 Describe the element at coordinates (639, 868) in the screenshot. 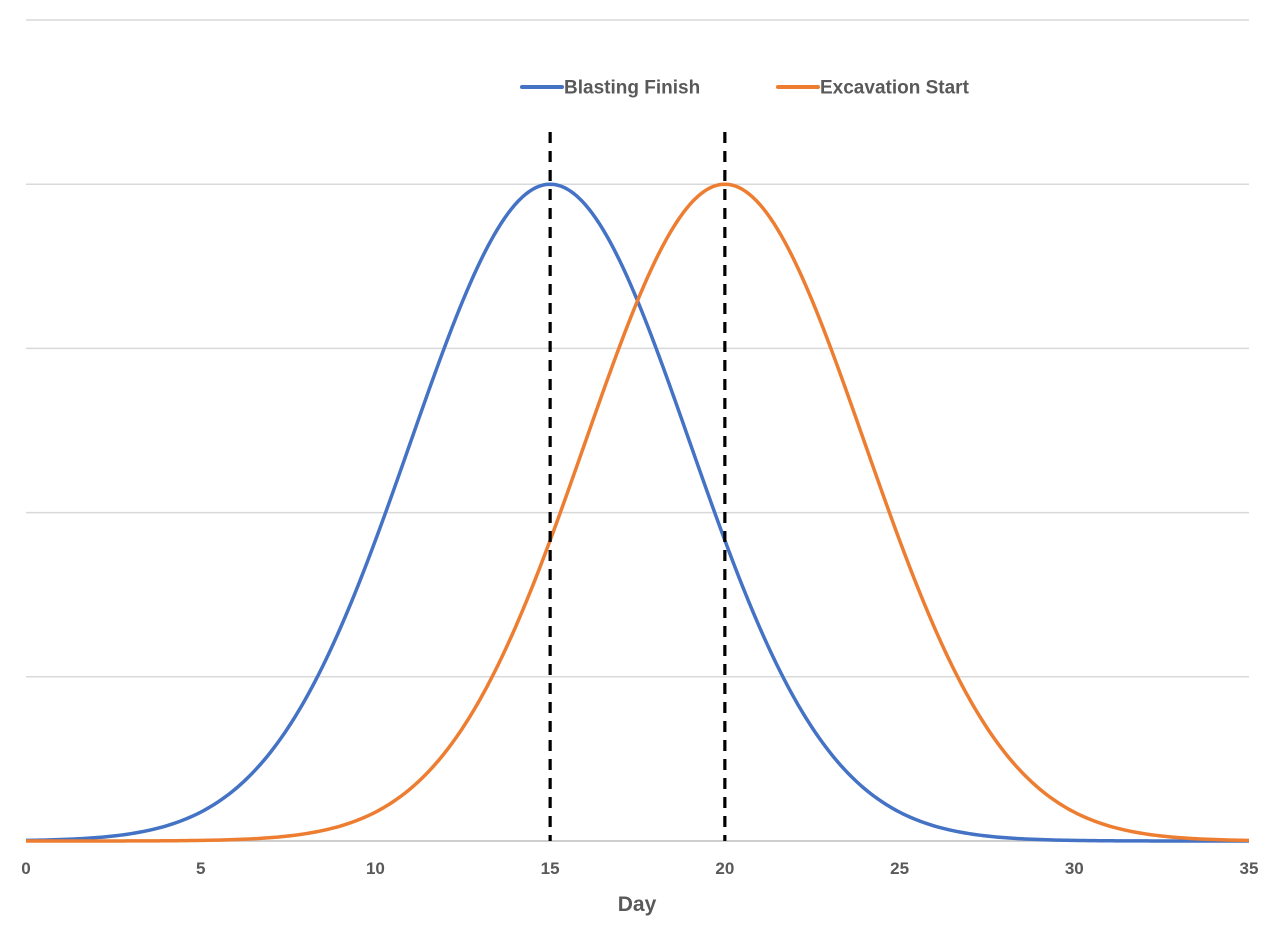

I see `x-tick-labels: 0 5 10 15 20 25 30 35` at that location.